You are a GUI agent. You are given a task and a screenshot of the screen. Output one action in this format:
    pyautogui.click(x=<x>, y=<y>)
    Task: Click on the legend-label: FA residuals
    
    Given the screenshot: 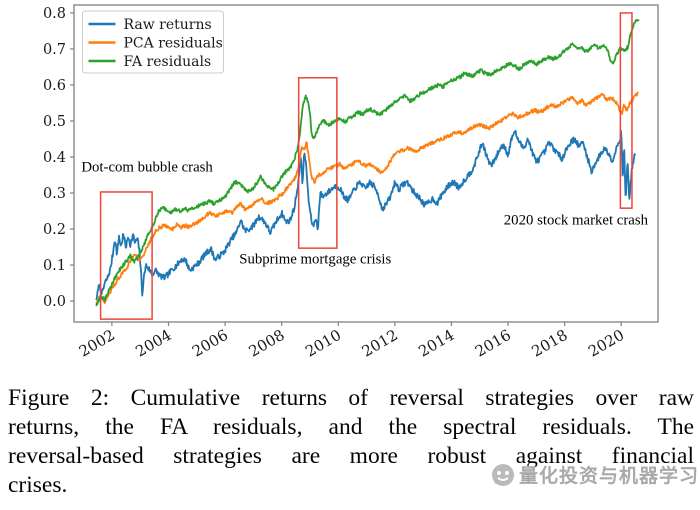 What is the action you would take?
    pyautogui.click(x=168, y=62)
    